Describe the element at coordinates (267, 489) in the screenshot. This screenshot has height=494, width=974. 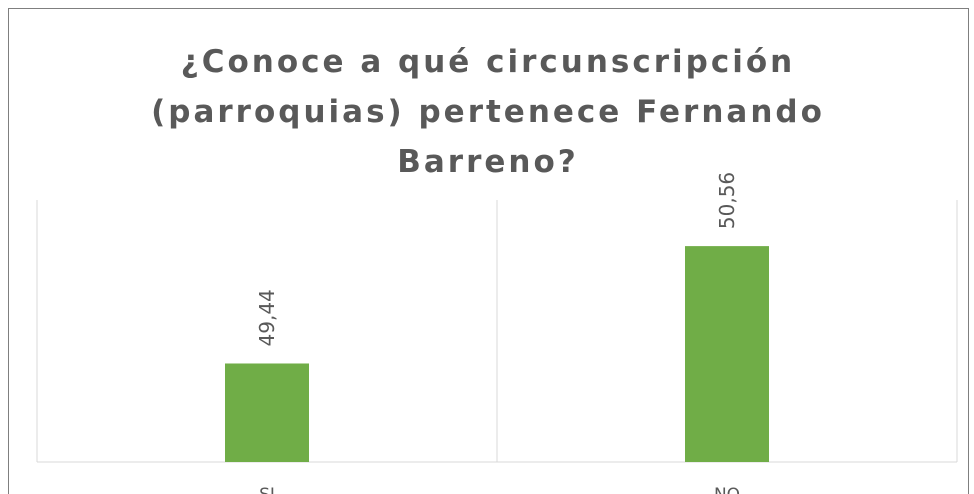
I see `x-tick-label: SI` at that location.